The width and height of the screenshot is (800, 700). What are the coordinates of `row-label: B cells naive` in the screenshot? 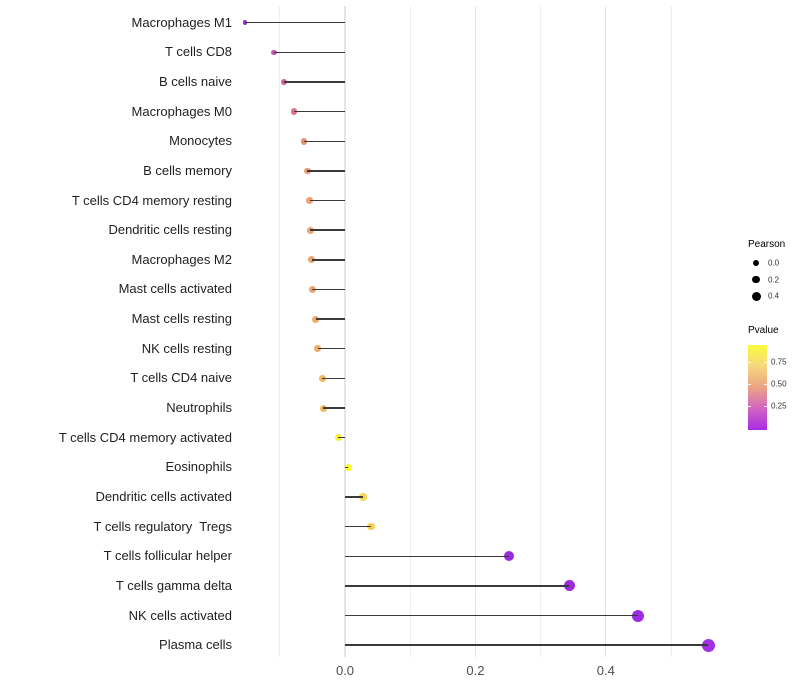 It's located at (195, 81).